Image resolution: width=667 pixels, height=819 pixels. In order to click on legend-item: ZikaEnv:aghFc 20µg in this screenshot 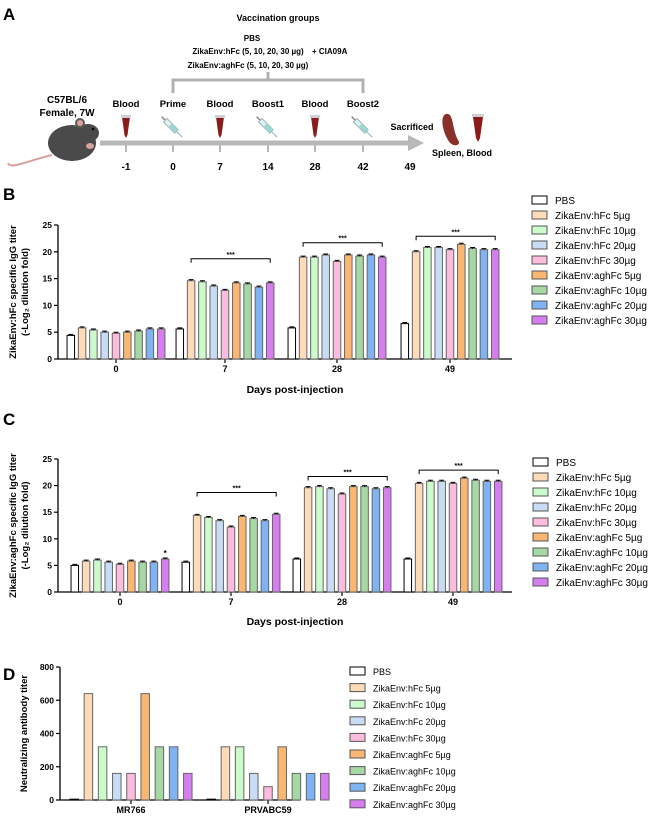, I will do `click(590, 568)`.